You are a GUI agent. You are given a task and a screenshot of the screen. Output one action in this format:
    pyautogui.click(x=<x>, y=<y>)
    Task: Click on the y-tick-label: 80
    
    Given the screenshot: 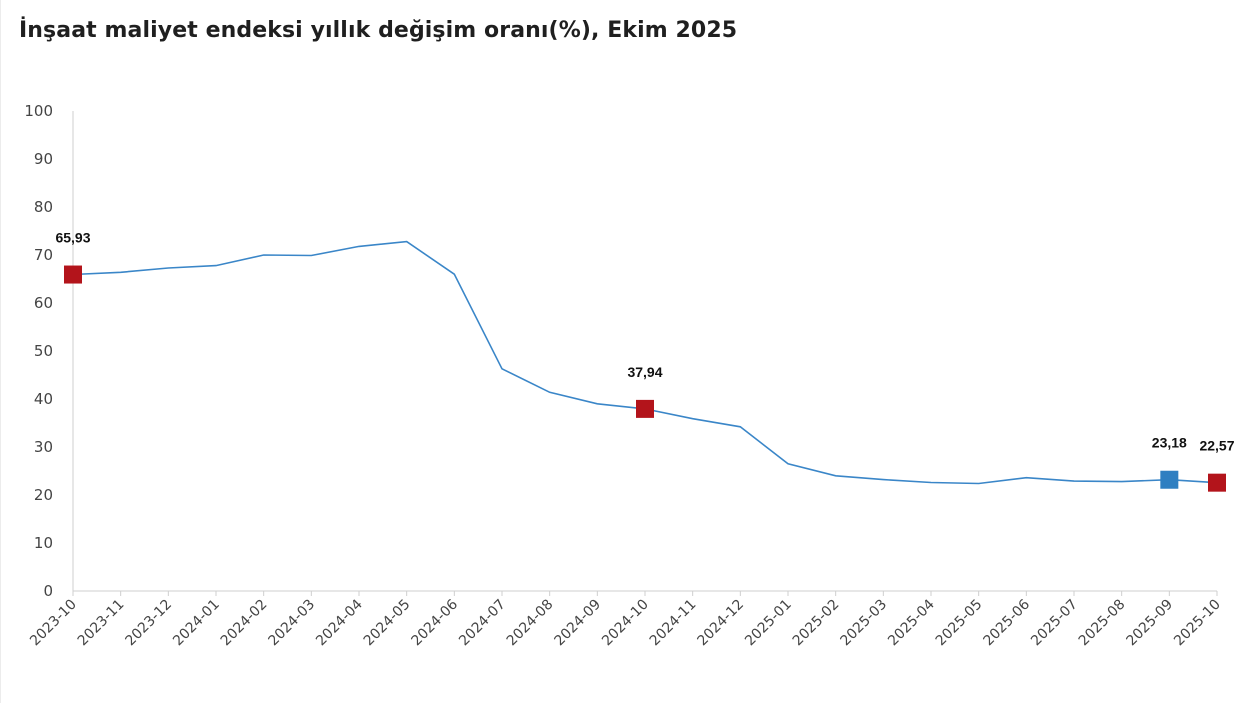 What is the action you would take?
    pyautogui.click(x=43, y=207)
    